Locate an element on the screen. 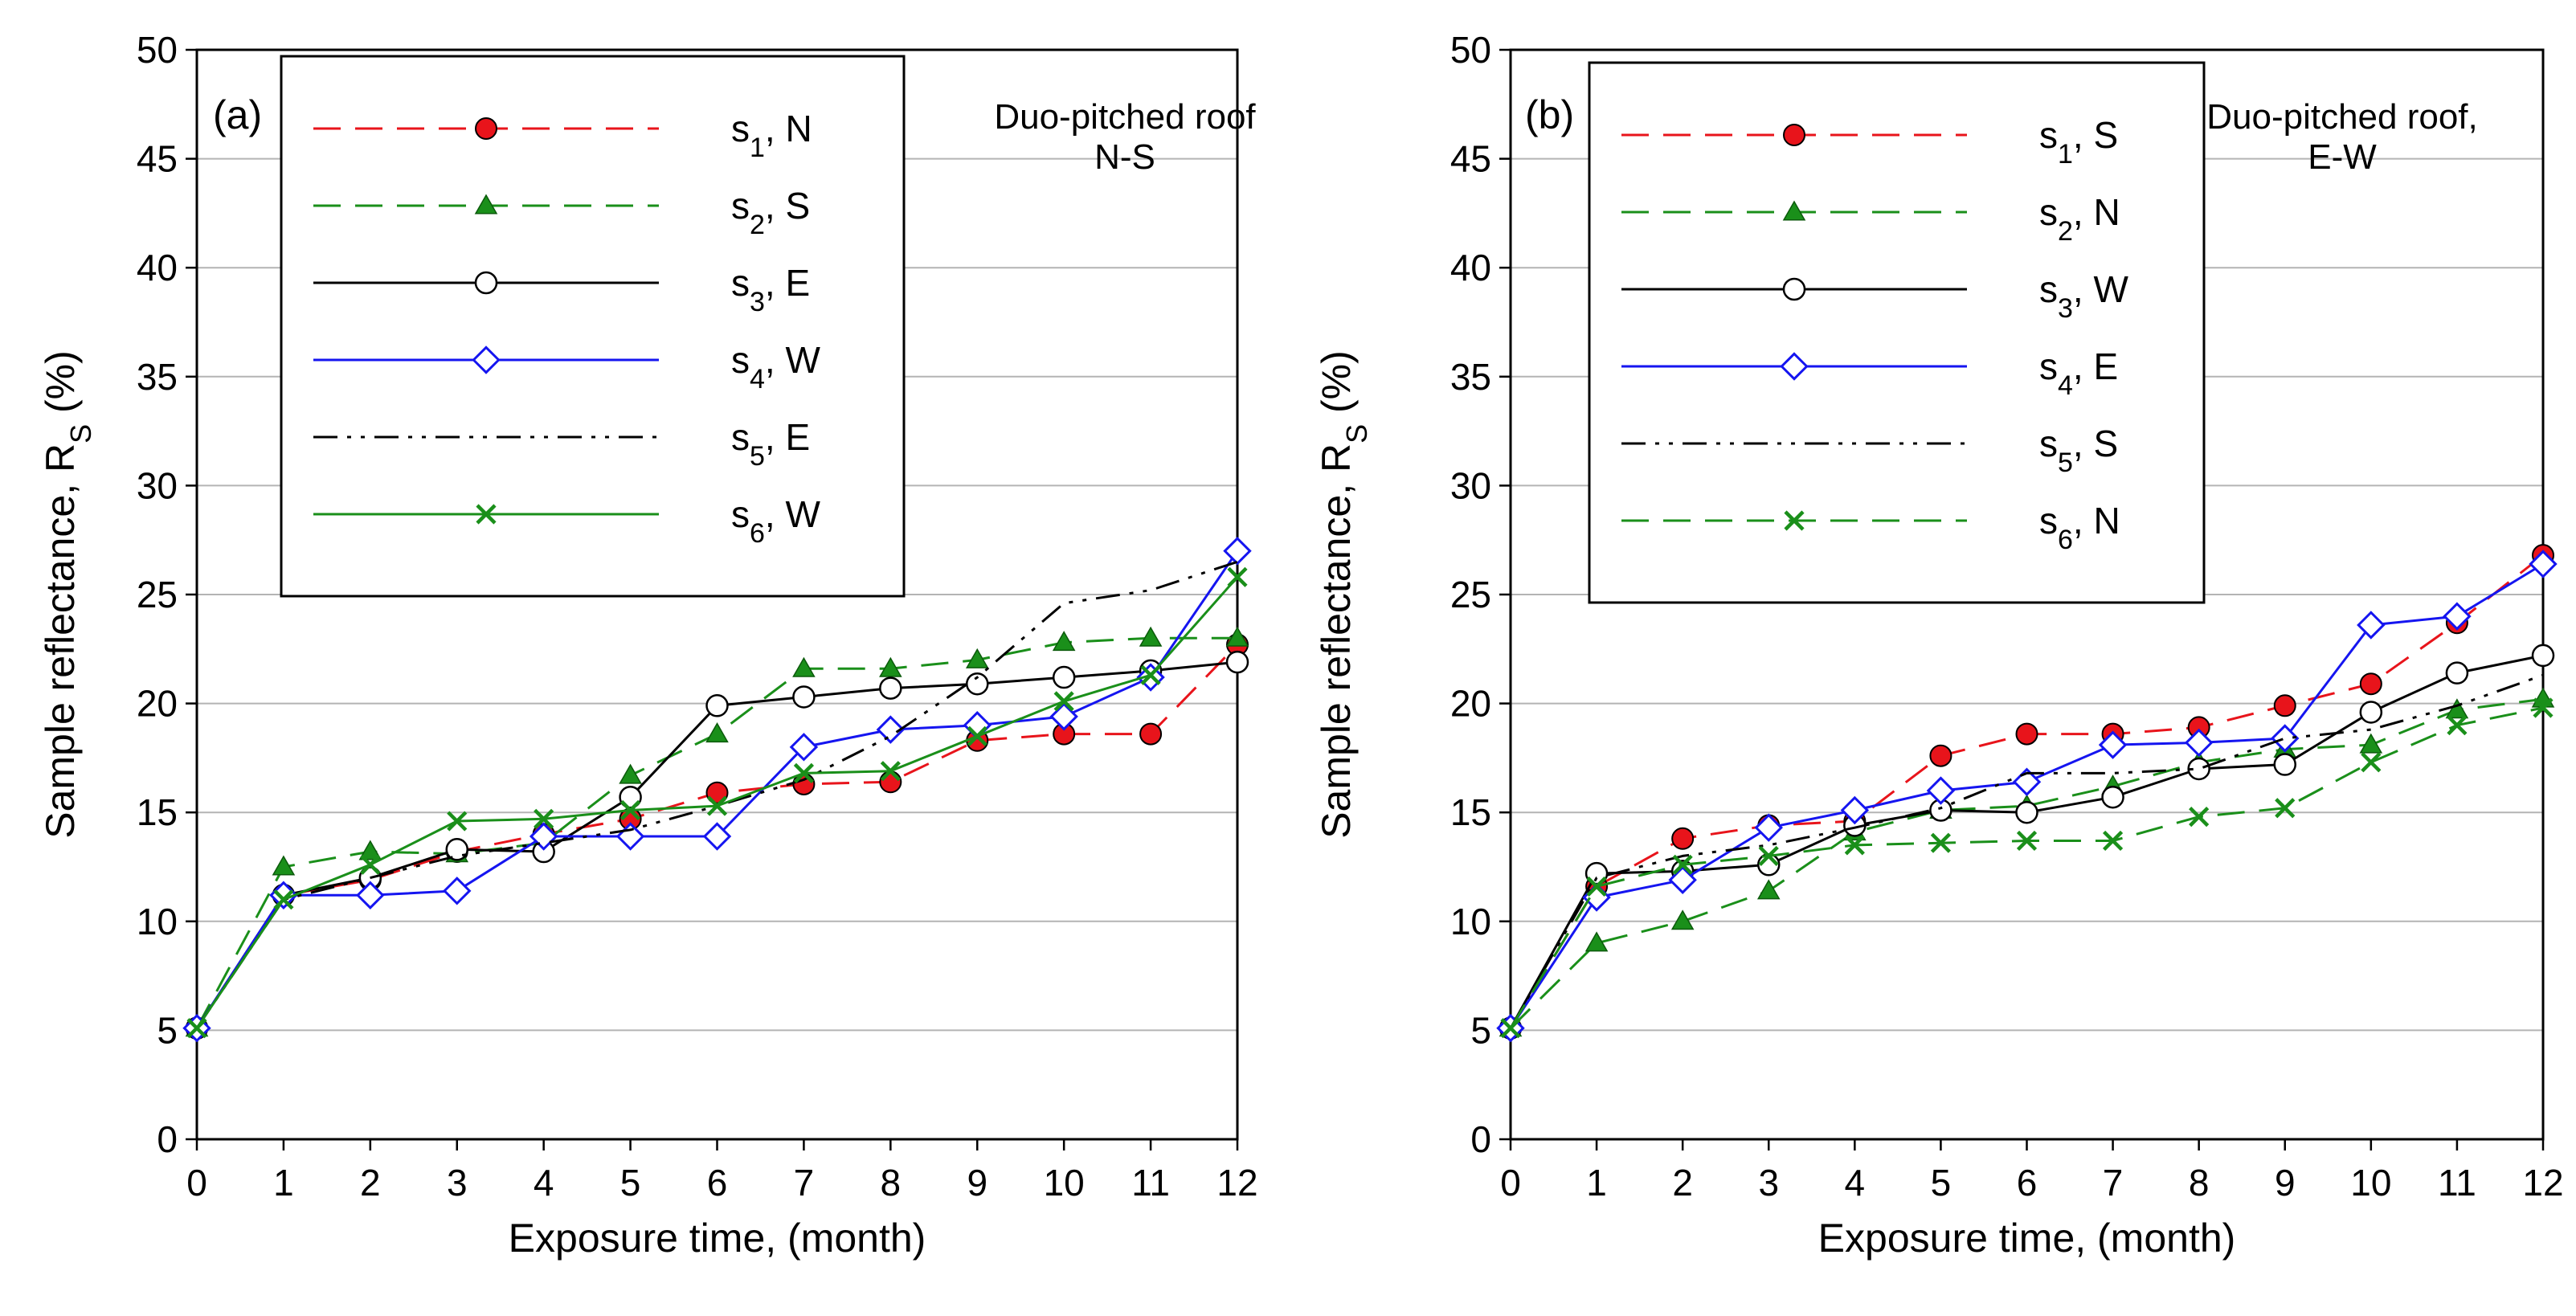 The width and height of the screenshot is (2576, 1316). annotation-text: Duo-pitched roof, is located at coordinates (2342, 117).